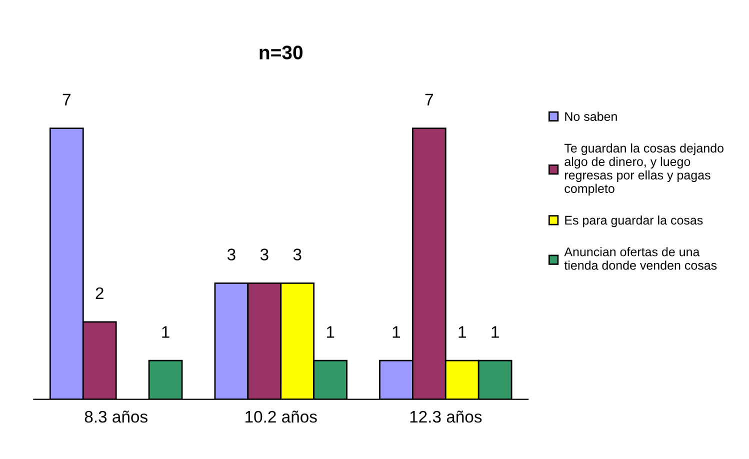 The width and height of the screenshot is (749, 459). What do you see at coordinates (644, 169) in the screenshot?
I see `legend-label: Te guardan la cosas dejando algo de dinero, y luego regresas por ellas y pagas completo` at bounding box center [644, 169].